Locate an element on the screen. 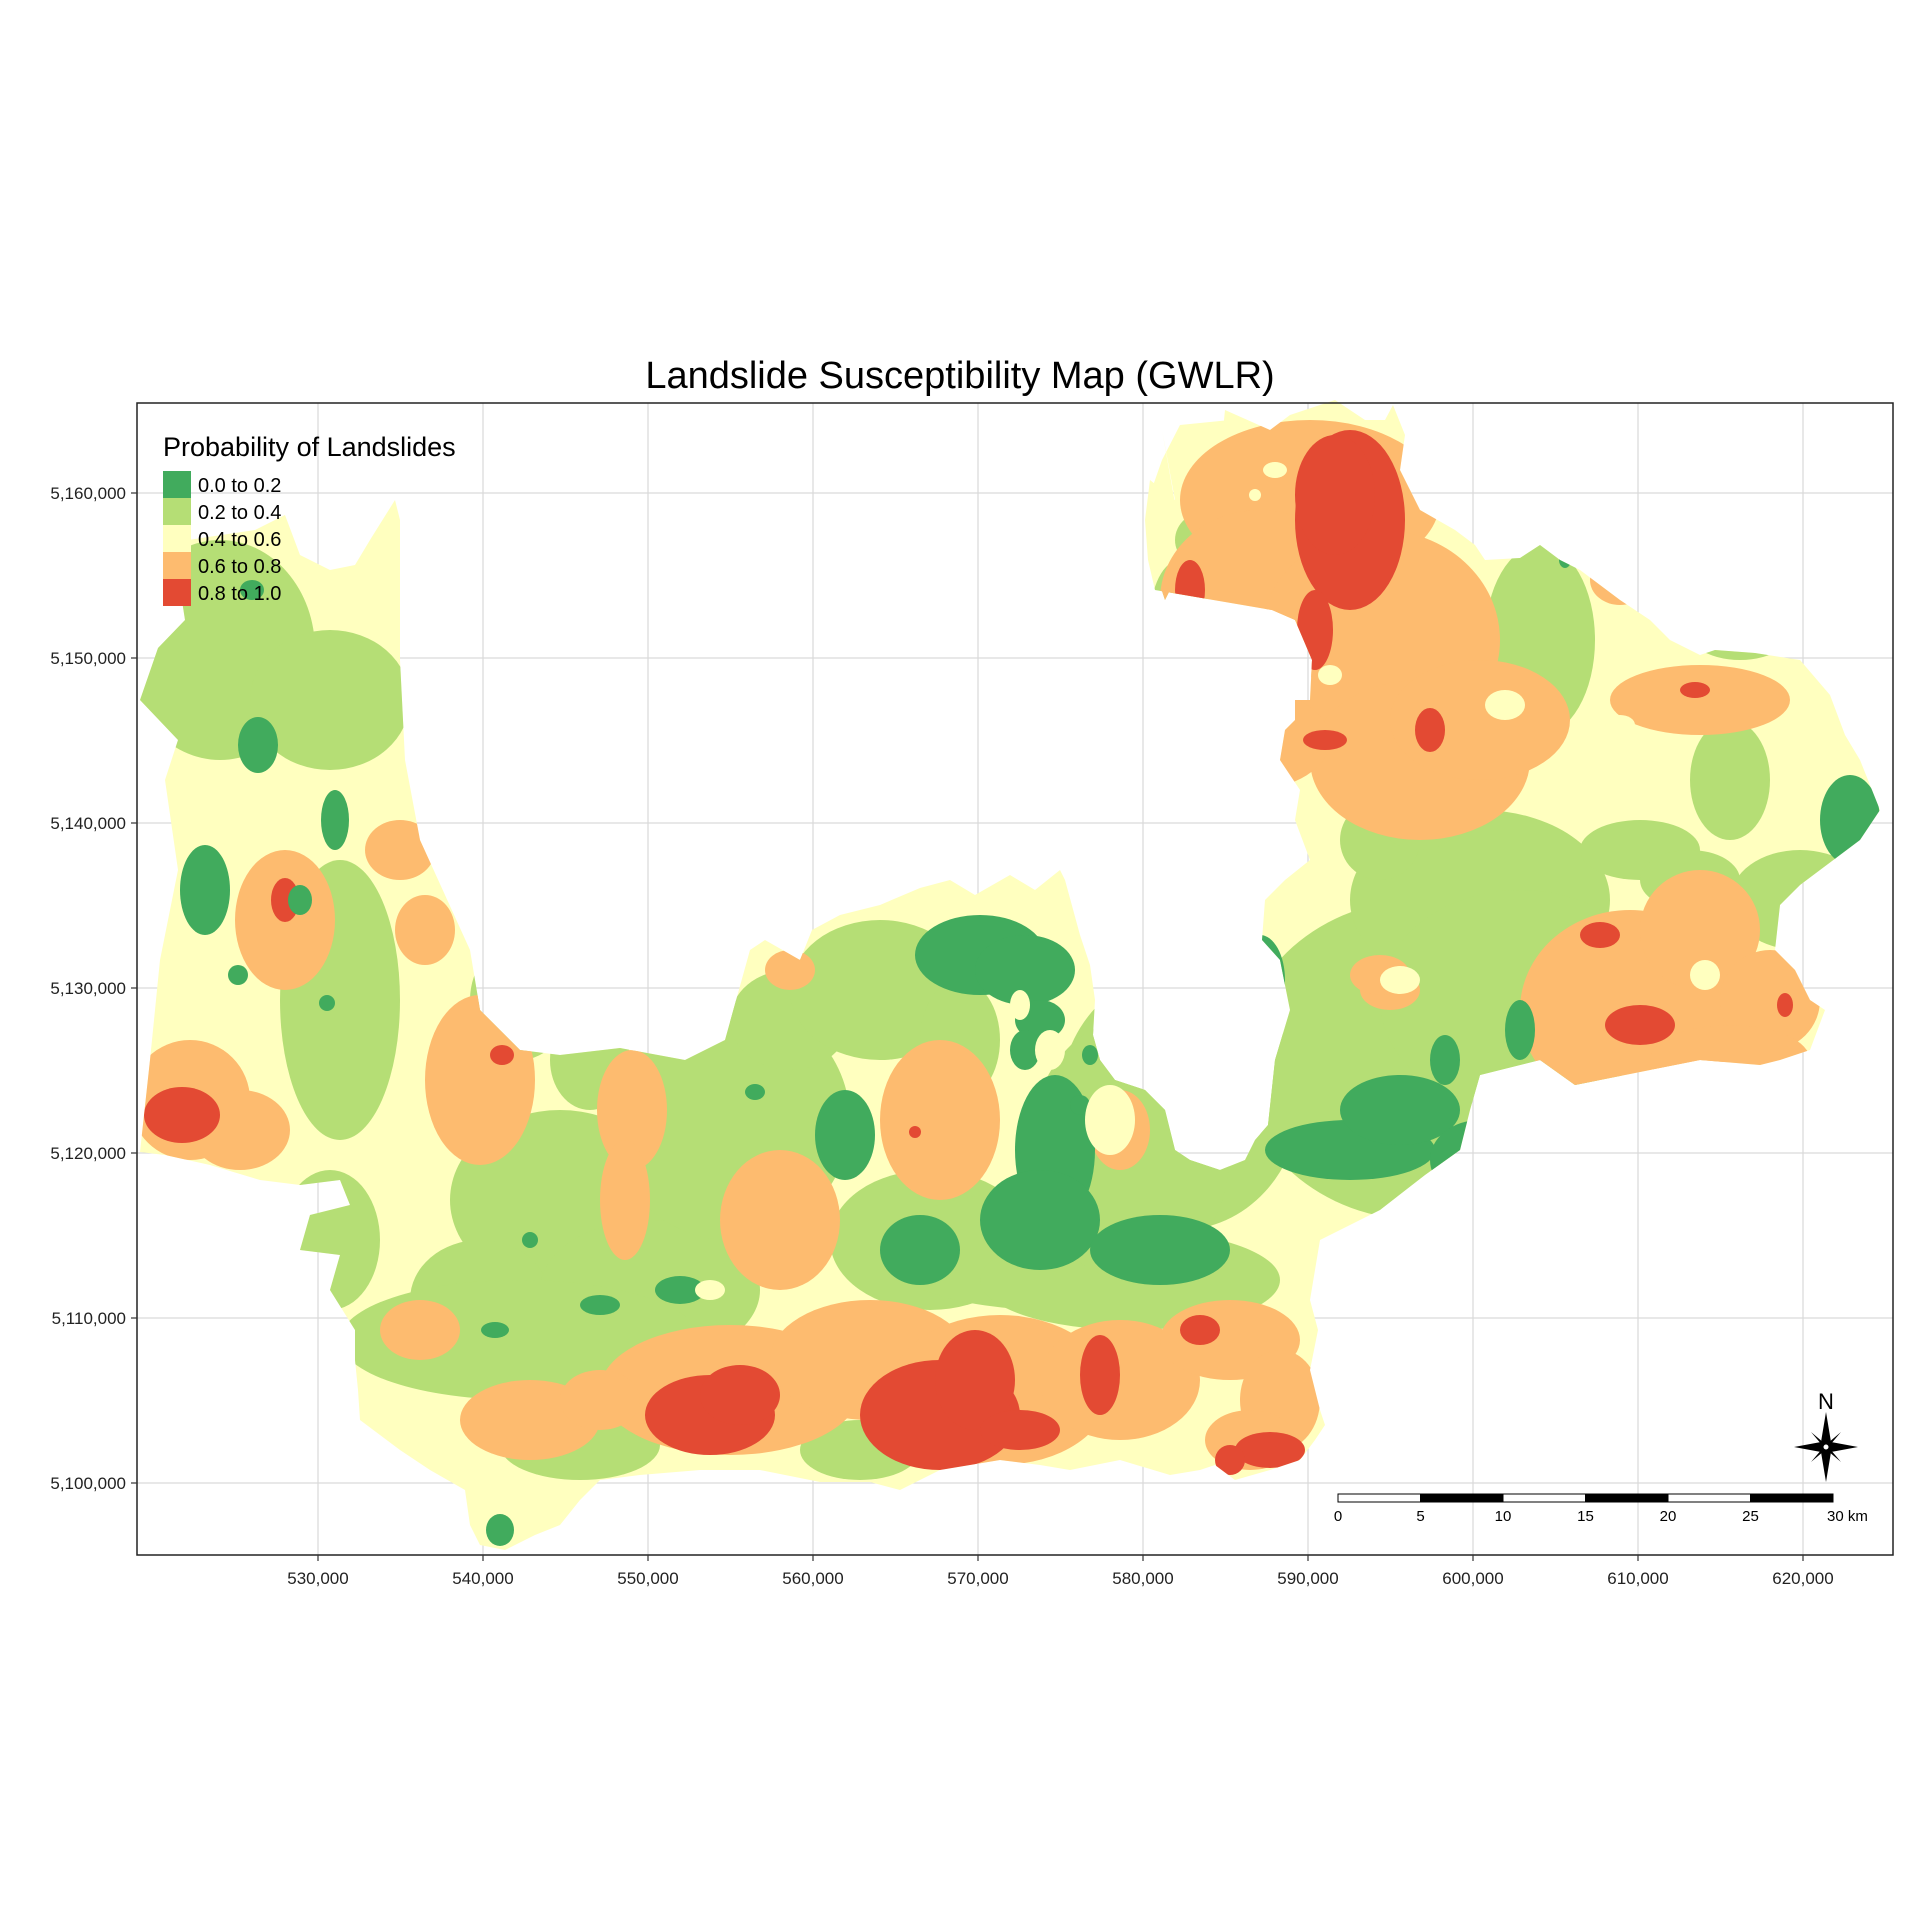 The image size is (1920, 1920). scale-label: 20 is located at coordinates (1668, 1516).